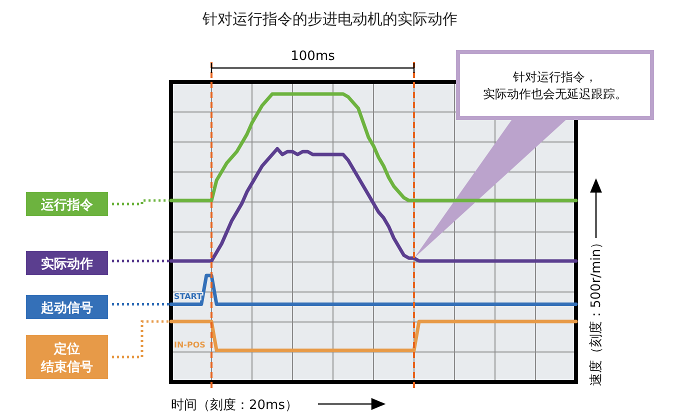 Image resolution: width=680 pixels, height=419 pixels. What do you see at coordinates (555, 85) in the screenshot?
I see `annotation: 针对运行指令，实际动作也会无延迟跟踪。` at bounding box center [555, 85].